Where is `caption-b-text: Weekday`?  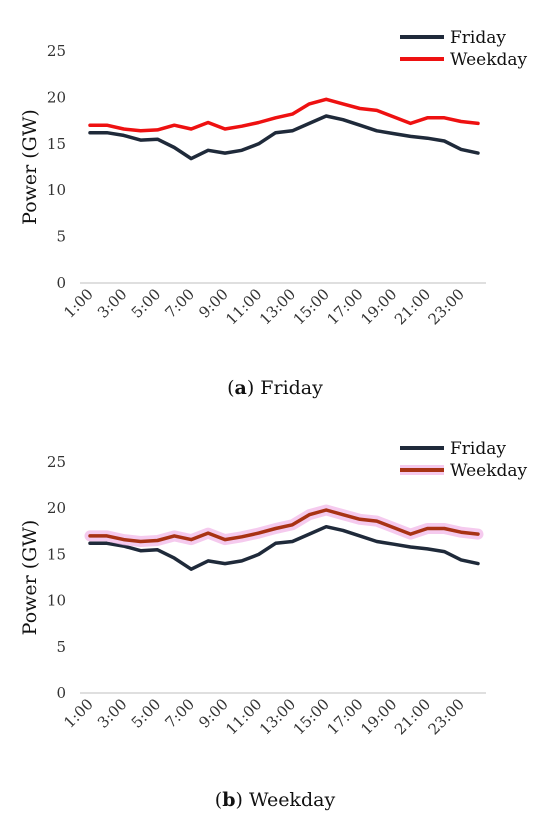
caption-b-text: Weekday is located at coordinates (292, 800).